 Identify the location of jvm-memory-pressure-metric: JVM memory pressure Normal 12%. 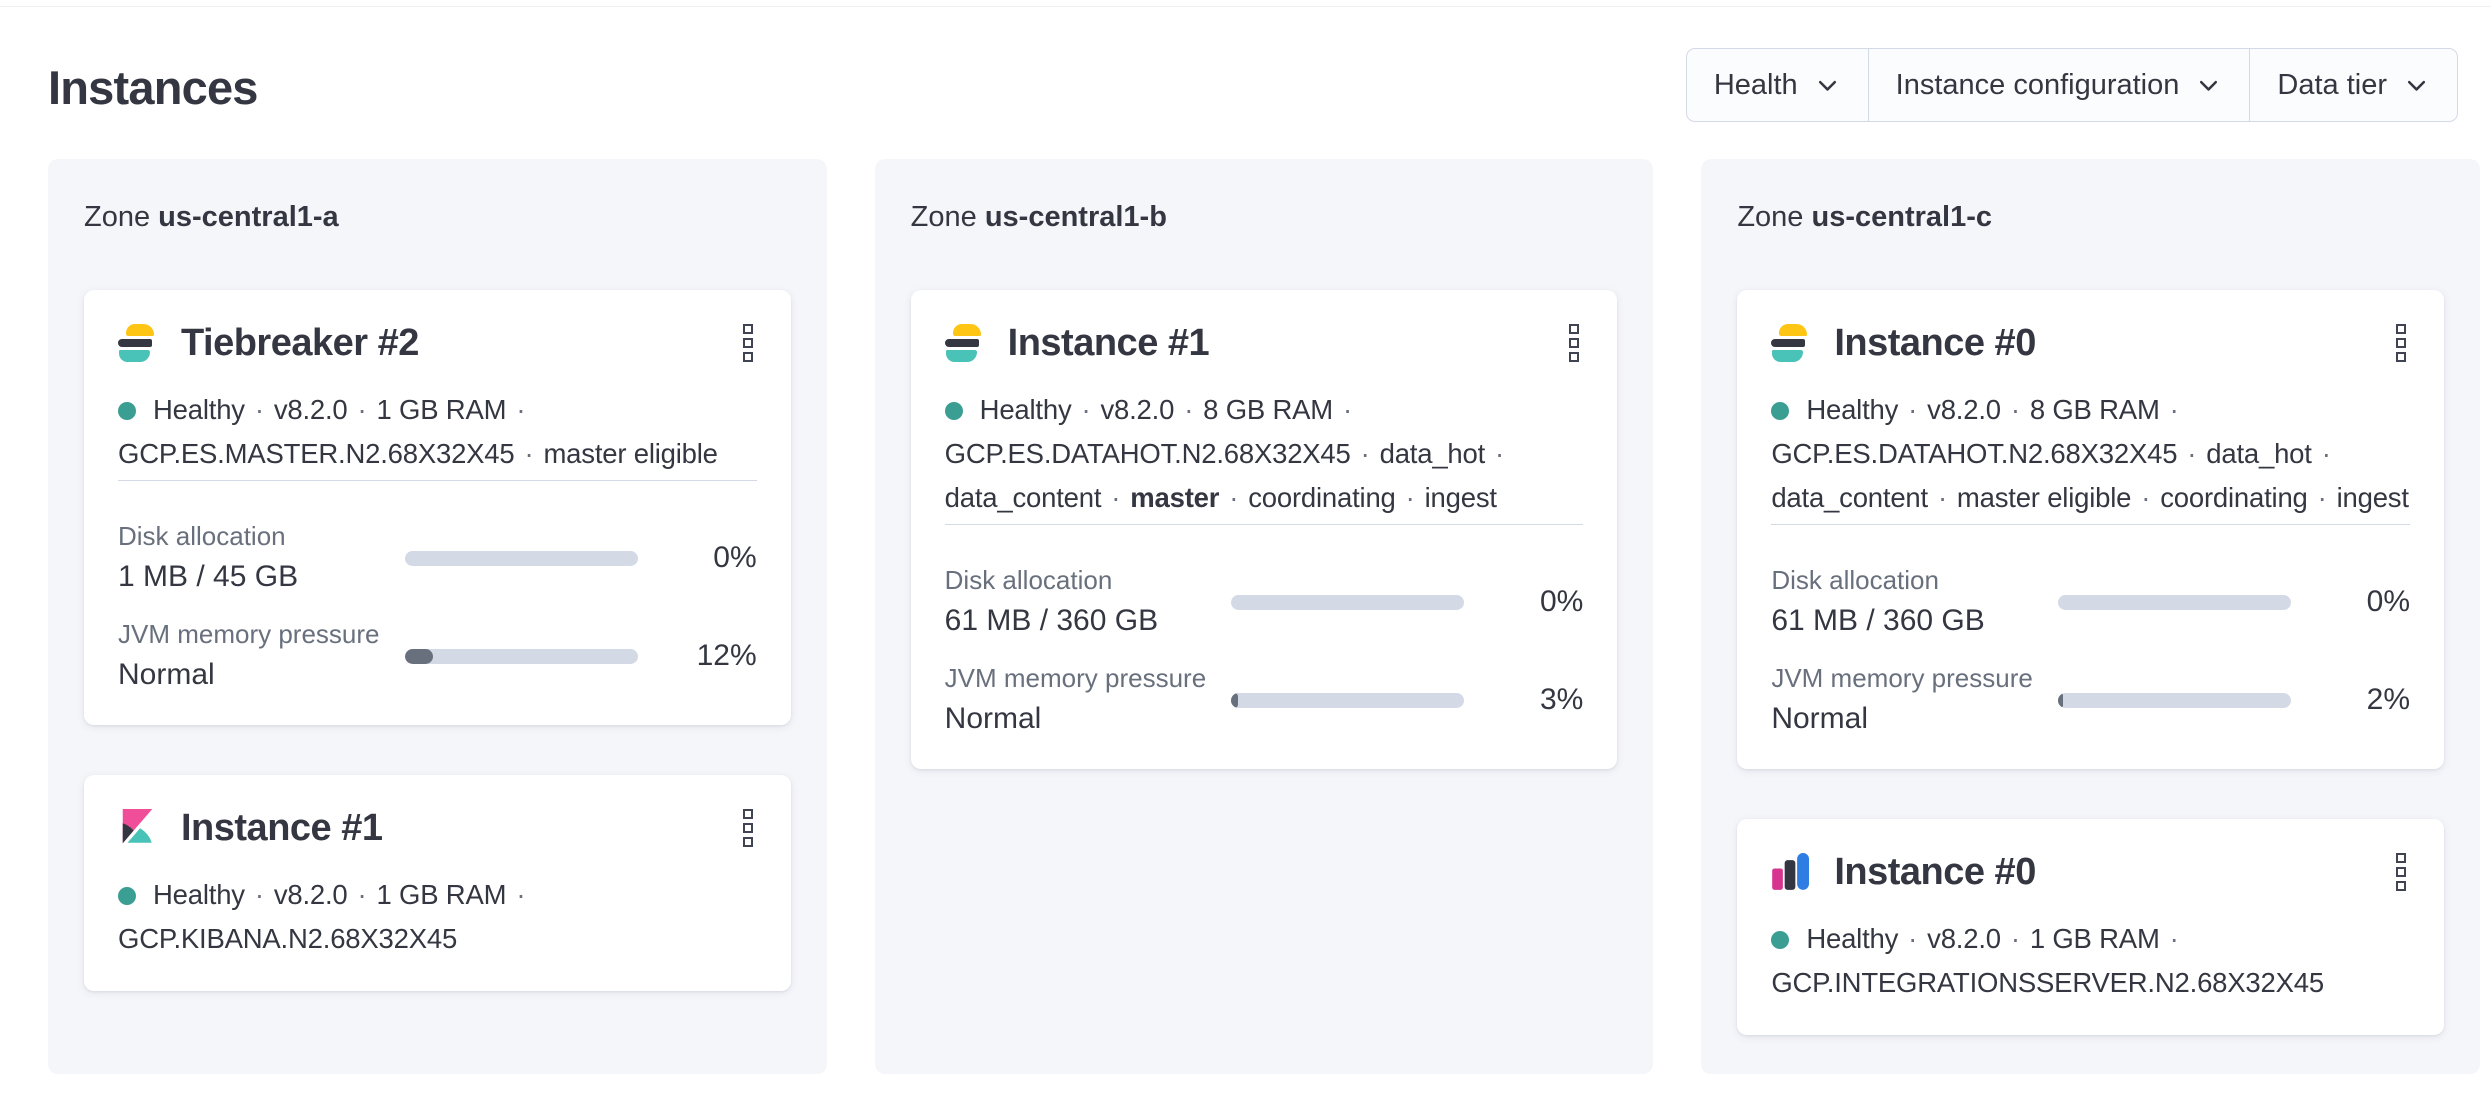
(437, 656).